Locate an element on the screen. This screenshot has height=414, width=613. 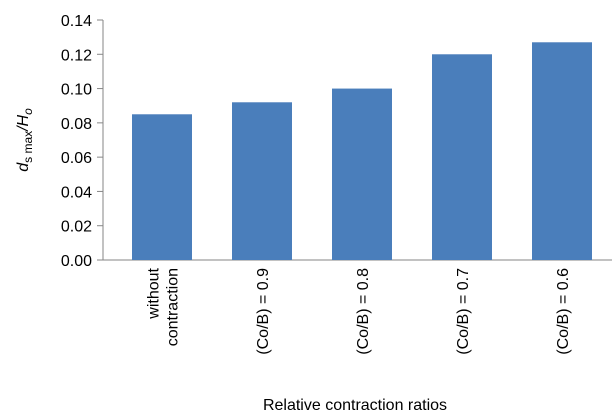
y-label-part: d is located at coordinates (23, 167).